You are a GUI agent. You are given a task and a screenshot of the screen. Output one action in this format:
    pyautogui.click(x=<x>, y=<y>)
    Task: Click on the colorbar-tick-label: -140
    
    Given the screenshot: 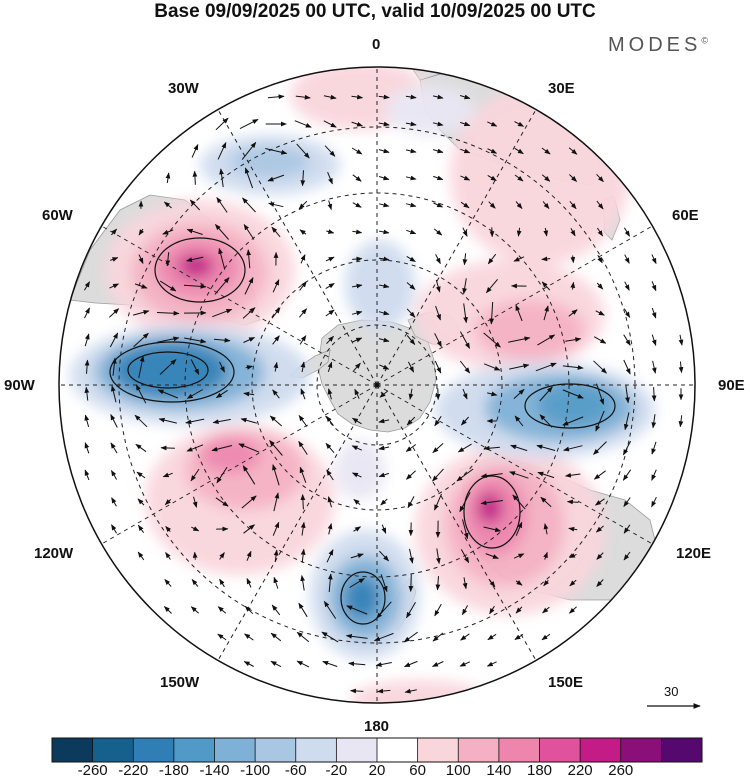 What is the action you would take?
    pyautogui.click(x=214, y=770)
    